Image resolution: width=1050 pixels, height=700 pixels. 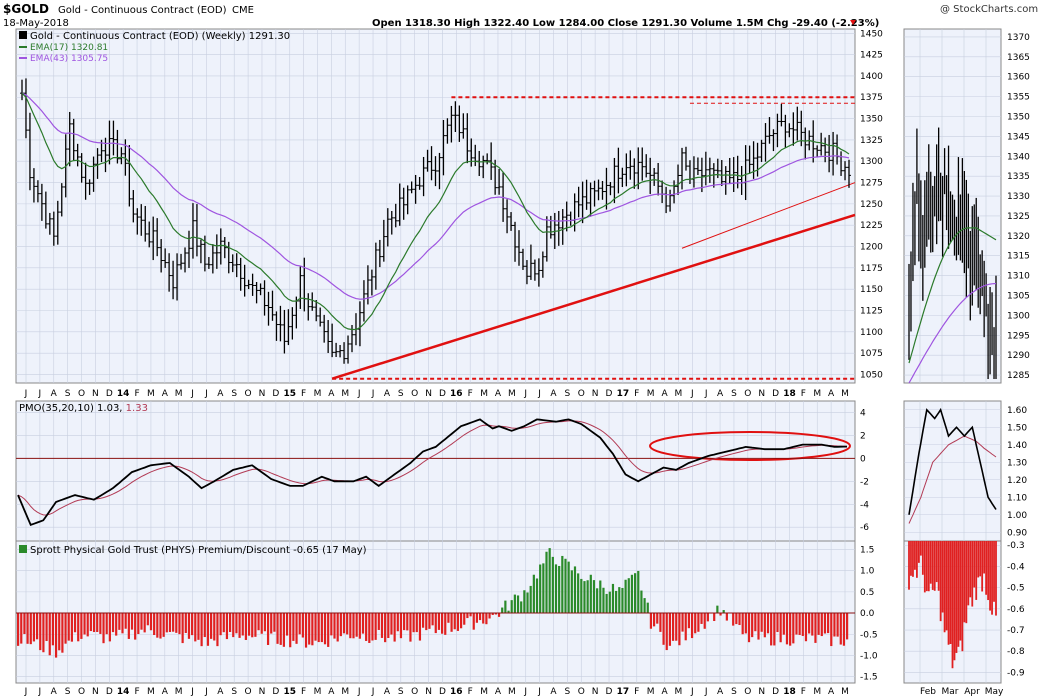 What do you see at coordinates (864, 482) in the screenshot?
I see `y-tick-label: -2` at bounding box center [864, 482].